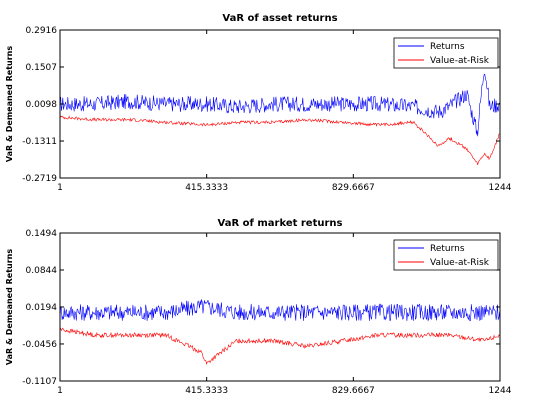 This screenshot has height=405, width=545. I want to click on y-tick-label: 0.1507, so click(42, 68).